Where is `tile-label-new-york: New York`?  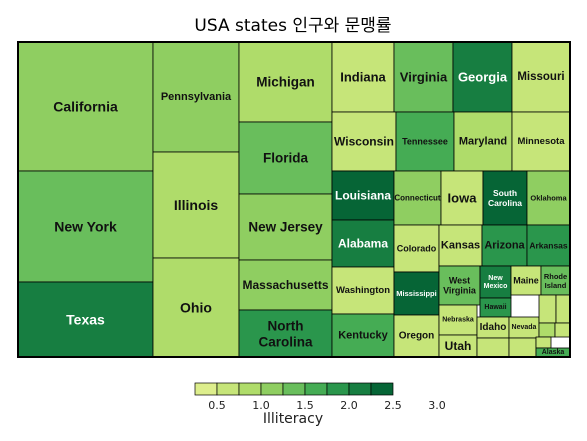 tile-label-new-york: New York is located at coordinates (85, 227).